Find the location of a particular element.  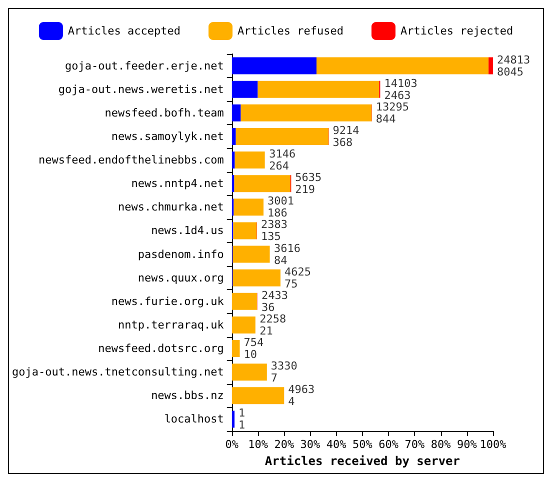

y-tick-label: news.quux.org is located at coordinates (181, 277).